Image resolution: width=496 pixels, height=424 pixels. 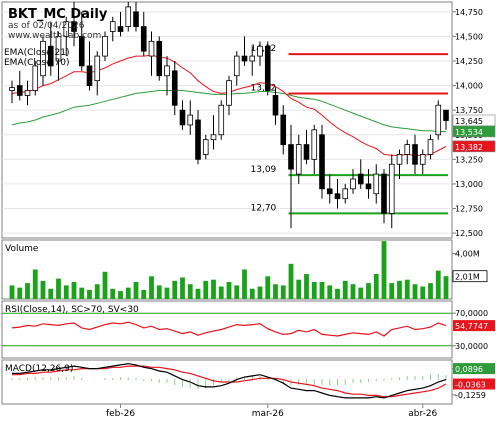 What do you see at coordinates (473, 381) in the screenshot?
I see `macd-axis: -0,1259 0,0896 -0,0363` at bounding box center [473, 381].